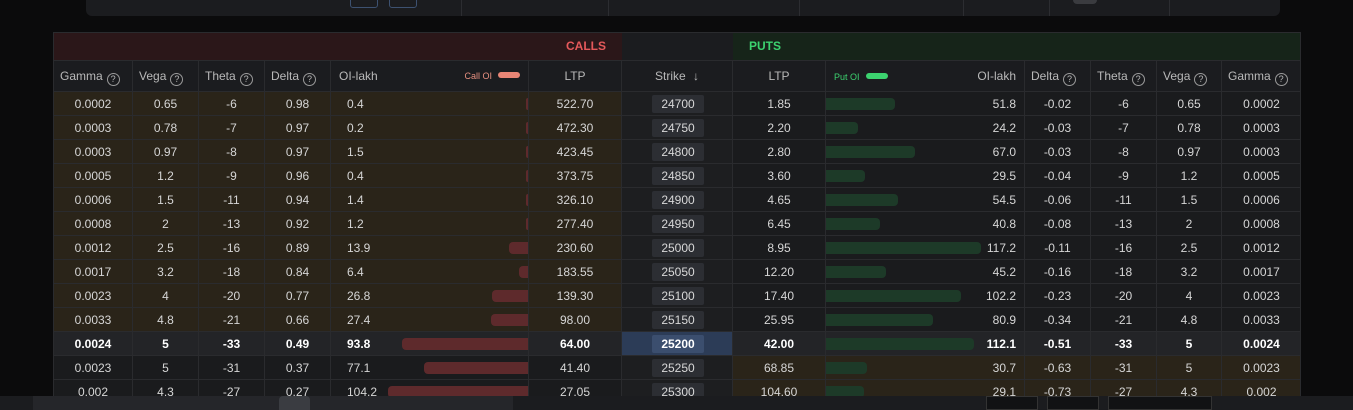 The height and width of the screenshot is (410, 1353). What do you see at coordinates (1058, 76) in the screenshot?
I see `col-put-delta: Delta?` at bounding box center [1058, 76].